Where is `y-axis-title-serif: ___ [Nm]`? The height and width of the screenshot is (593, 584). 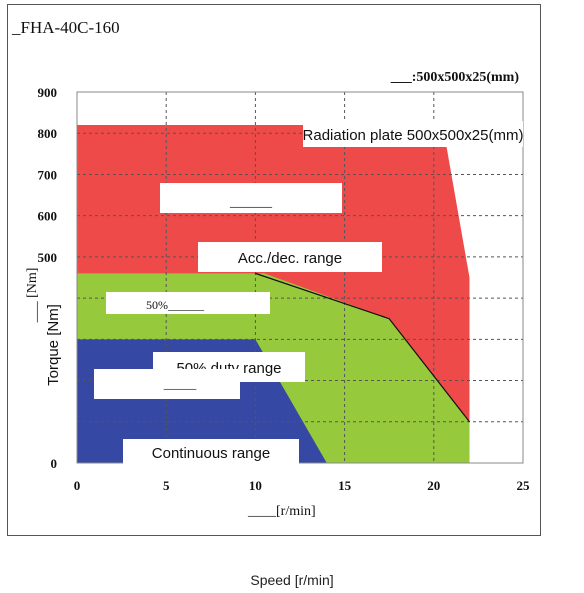
y-axis-title-serif: ___ [Nm] is located at coordinates (32, 296).